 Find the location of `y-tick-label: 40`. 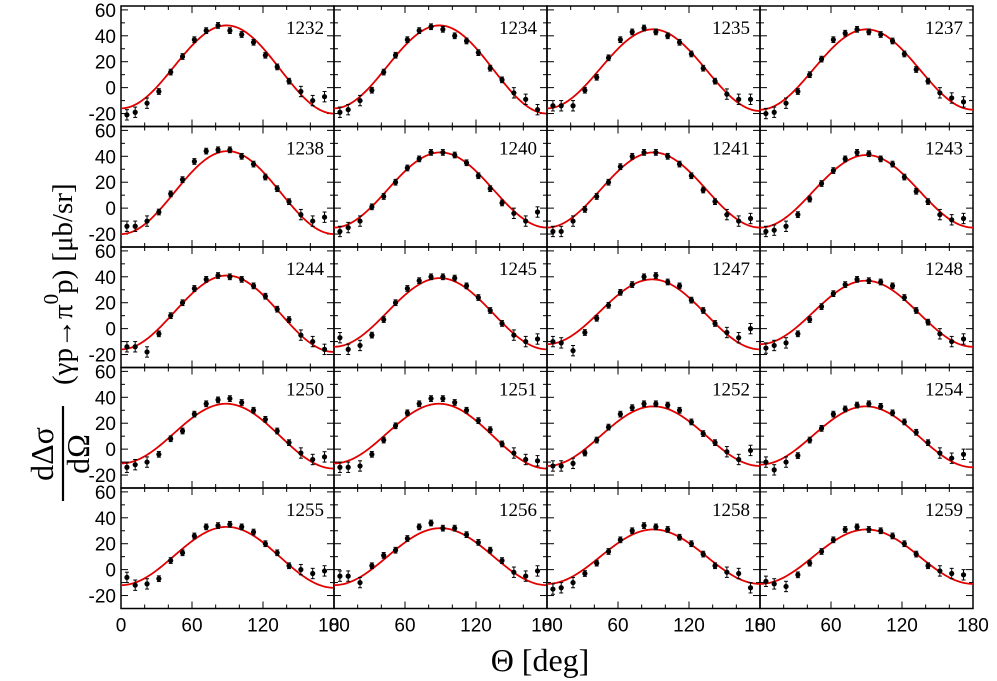

y-tick-label: 40 is located at coordinates (105, 278).